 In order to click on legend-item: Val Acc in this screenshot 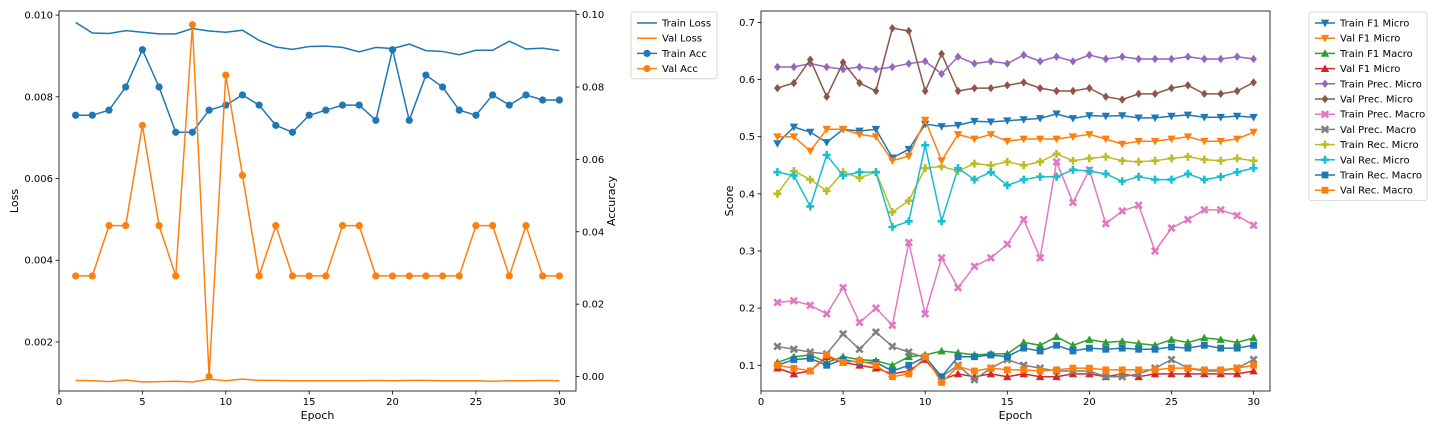, I will do `click(667, 69)`.